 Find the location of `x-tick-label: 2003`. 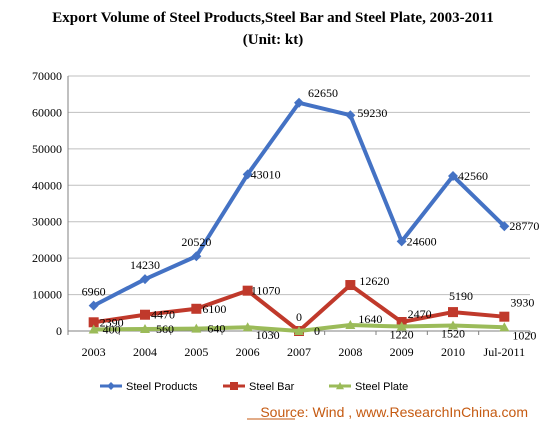

x-tick-label: 2003 is located at coordinates (94, 352).